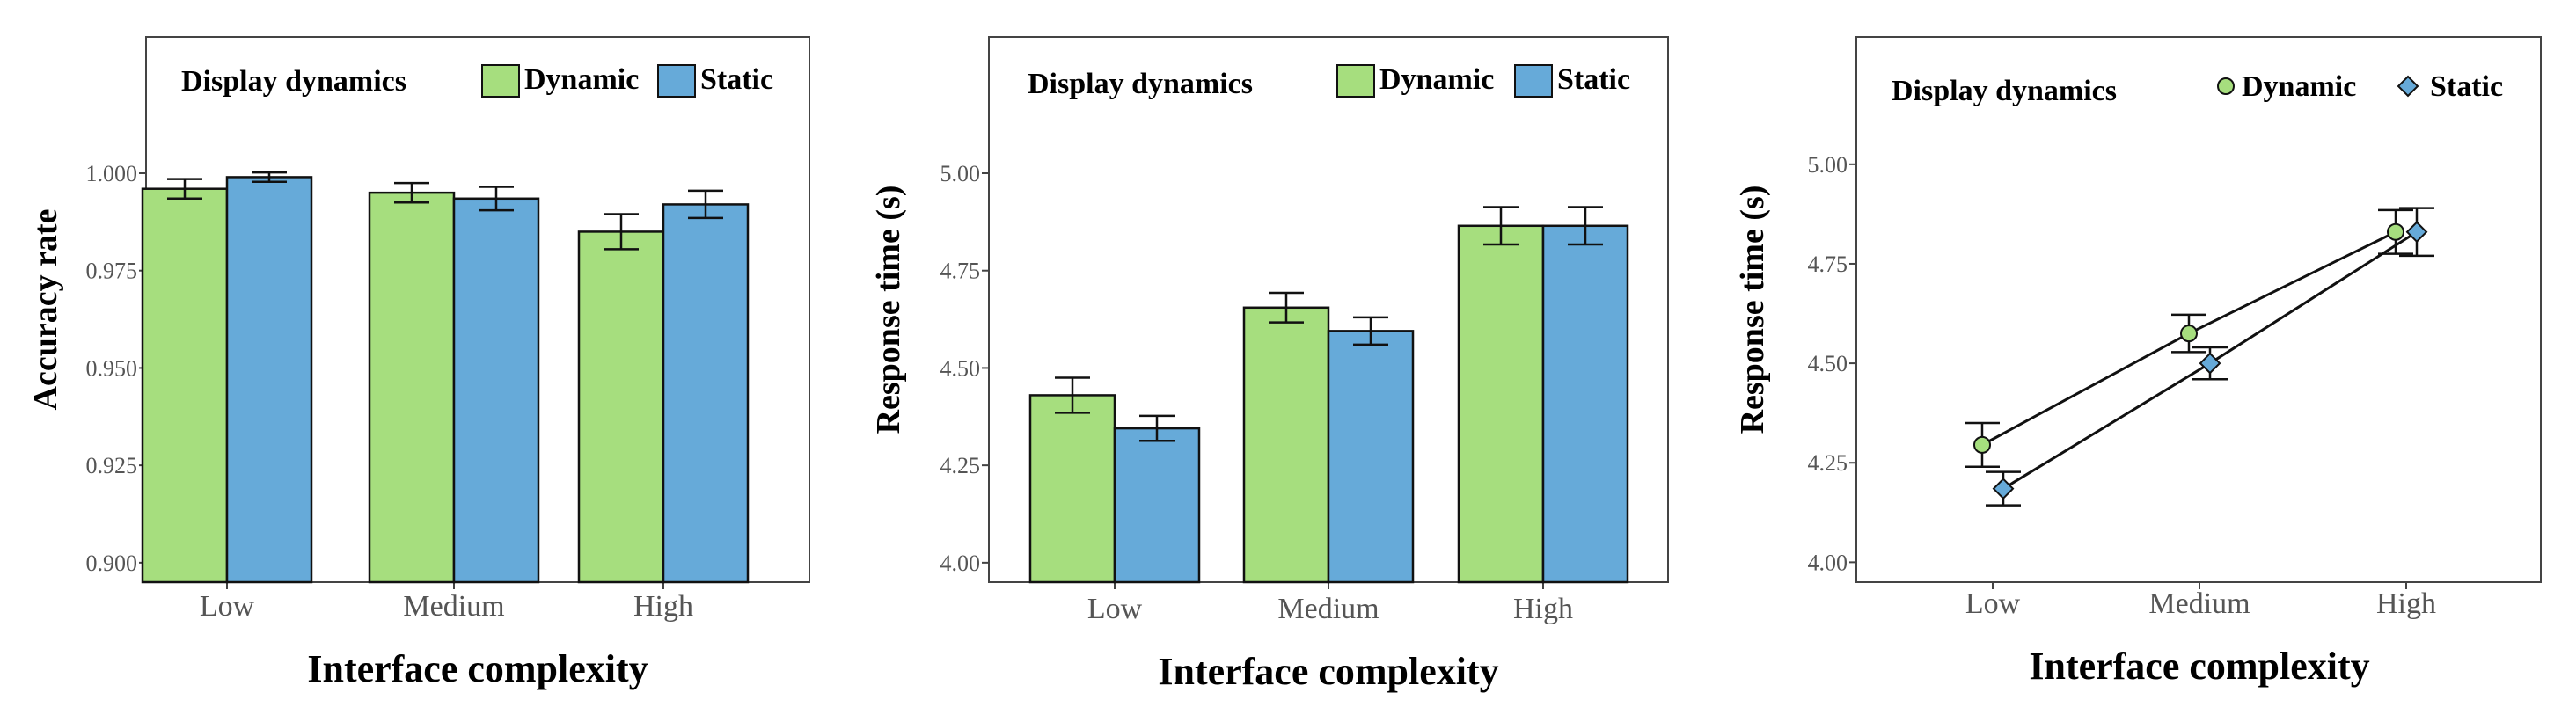  What do you see at coordinates (2226, 86) in the screenshot?
I see `legend-marker-dynamic` at bounding box center [2226, 86].